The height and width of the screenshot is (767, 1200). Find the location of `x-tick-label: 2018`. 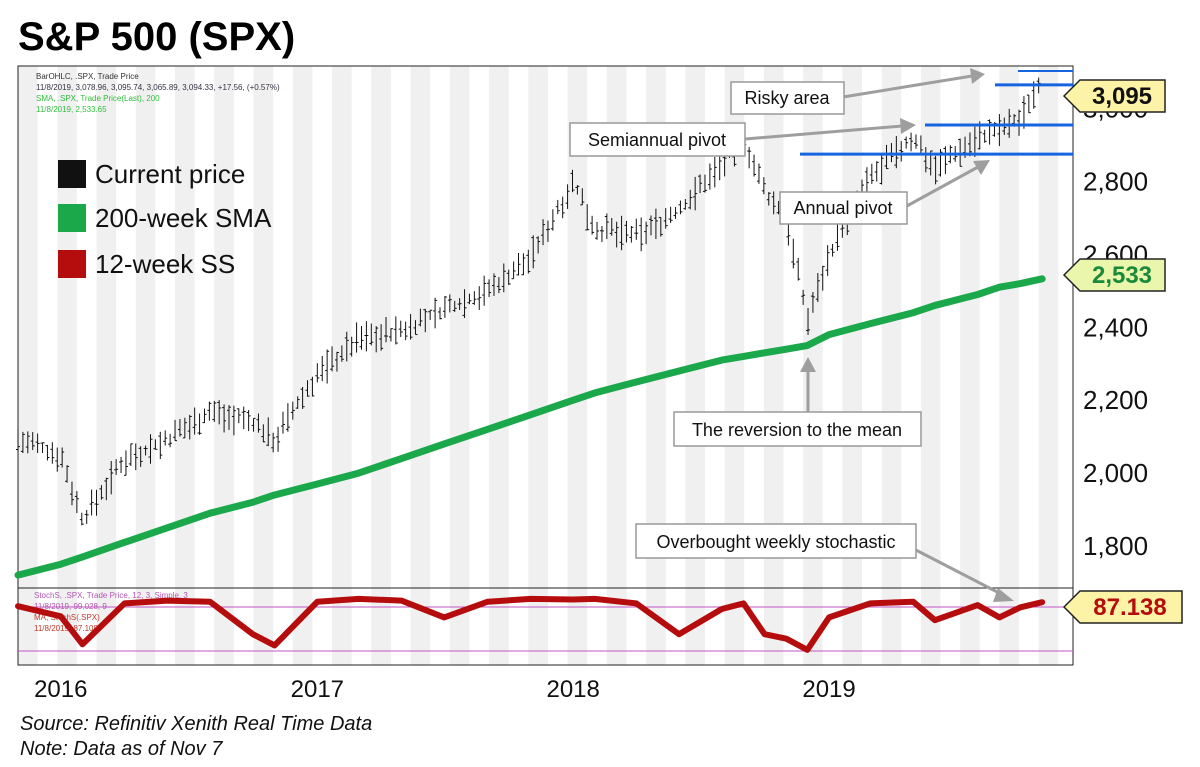

x-tick-label: 2018 is located at coordinates (572, 689).